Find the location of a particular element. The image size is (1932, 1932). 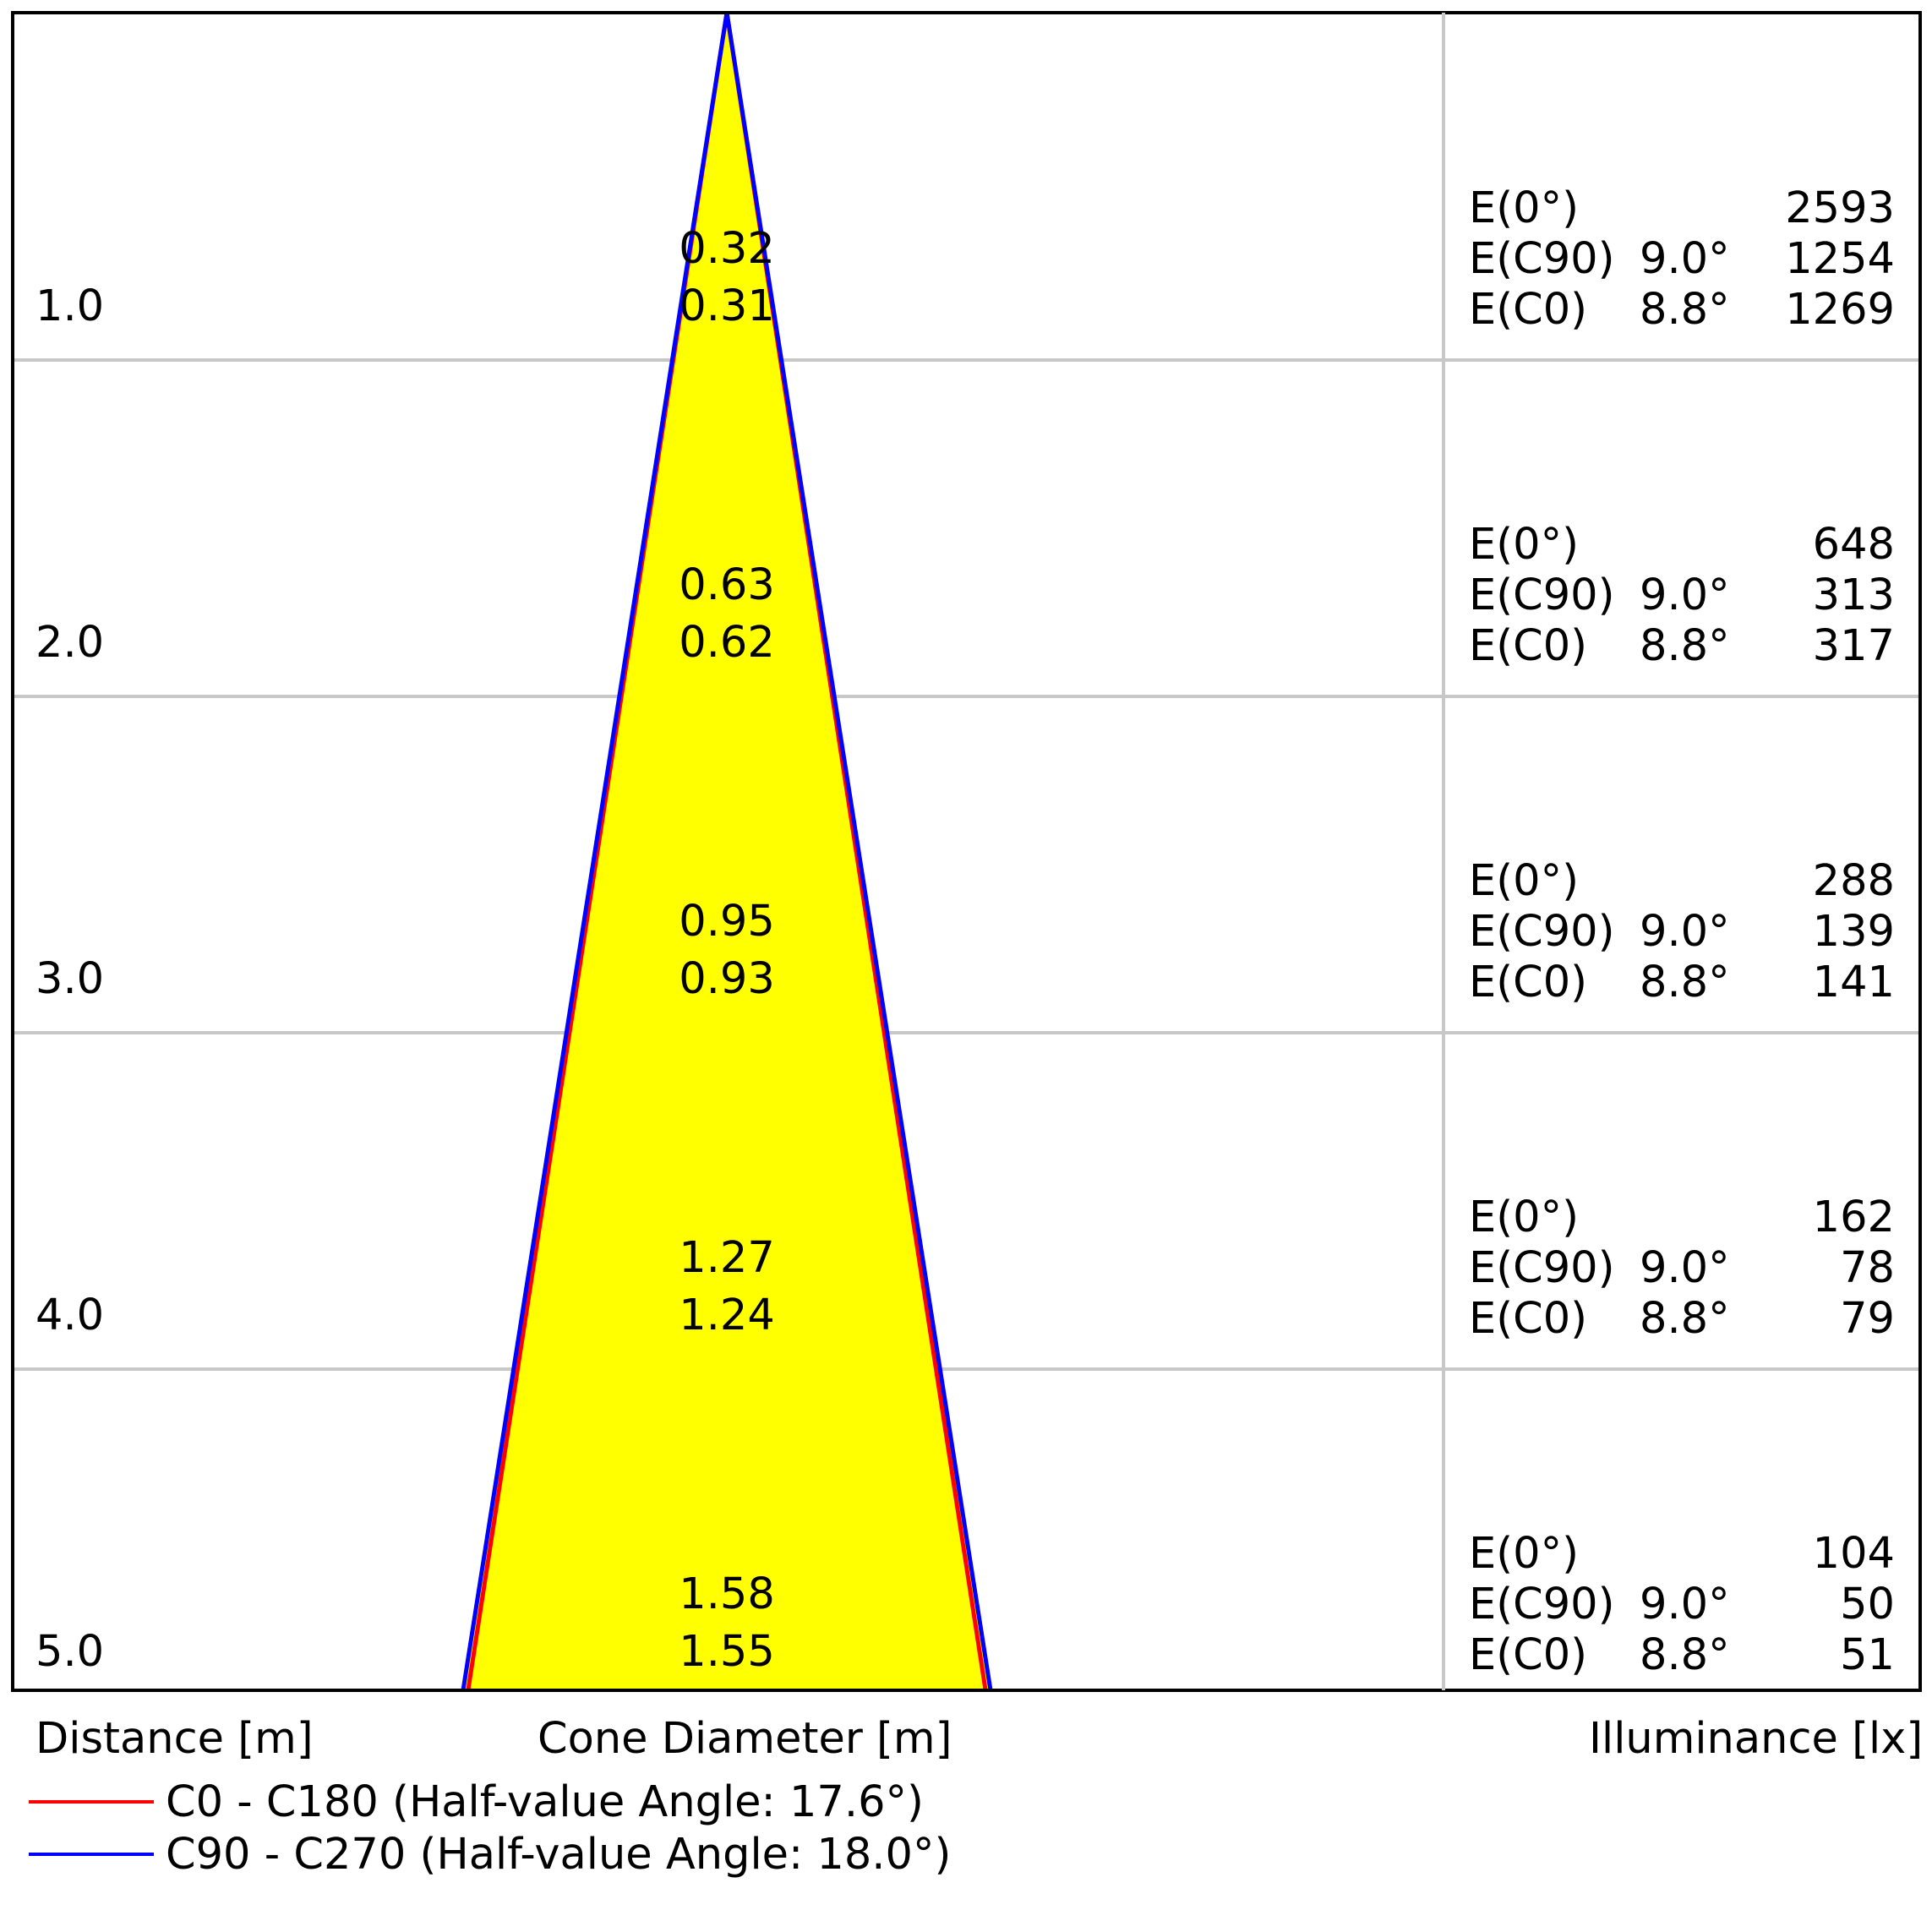

distance-tick-label: 5.0 is located at coordinates (70, 1652).